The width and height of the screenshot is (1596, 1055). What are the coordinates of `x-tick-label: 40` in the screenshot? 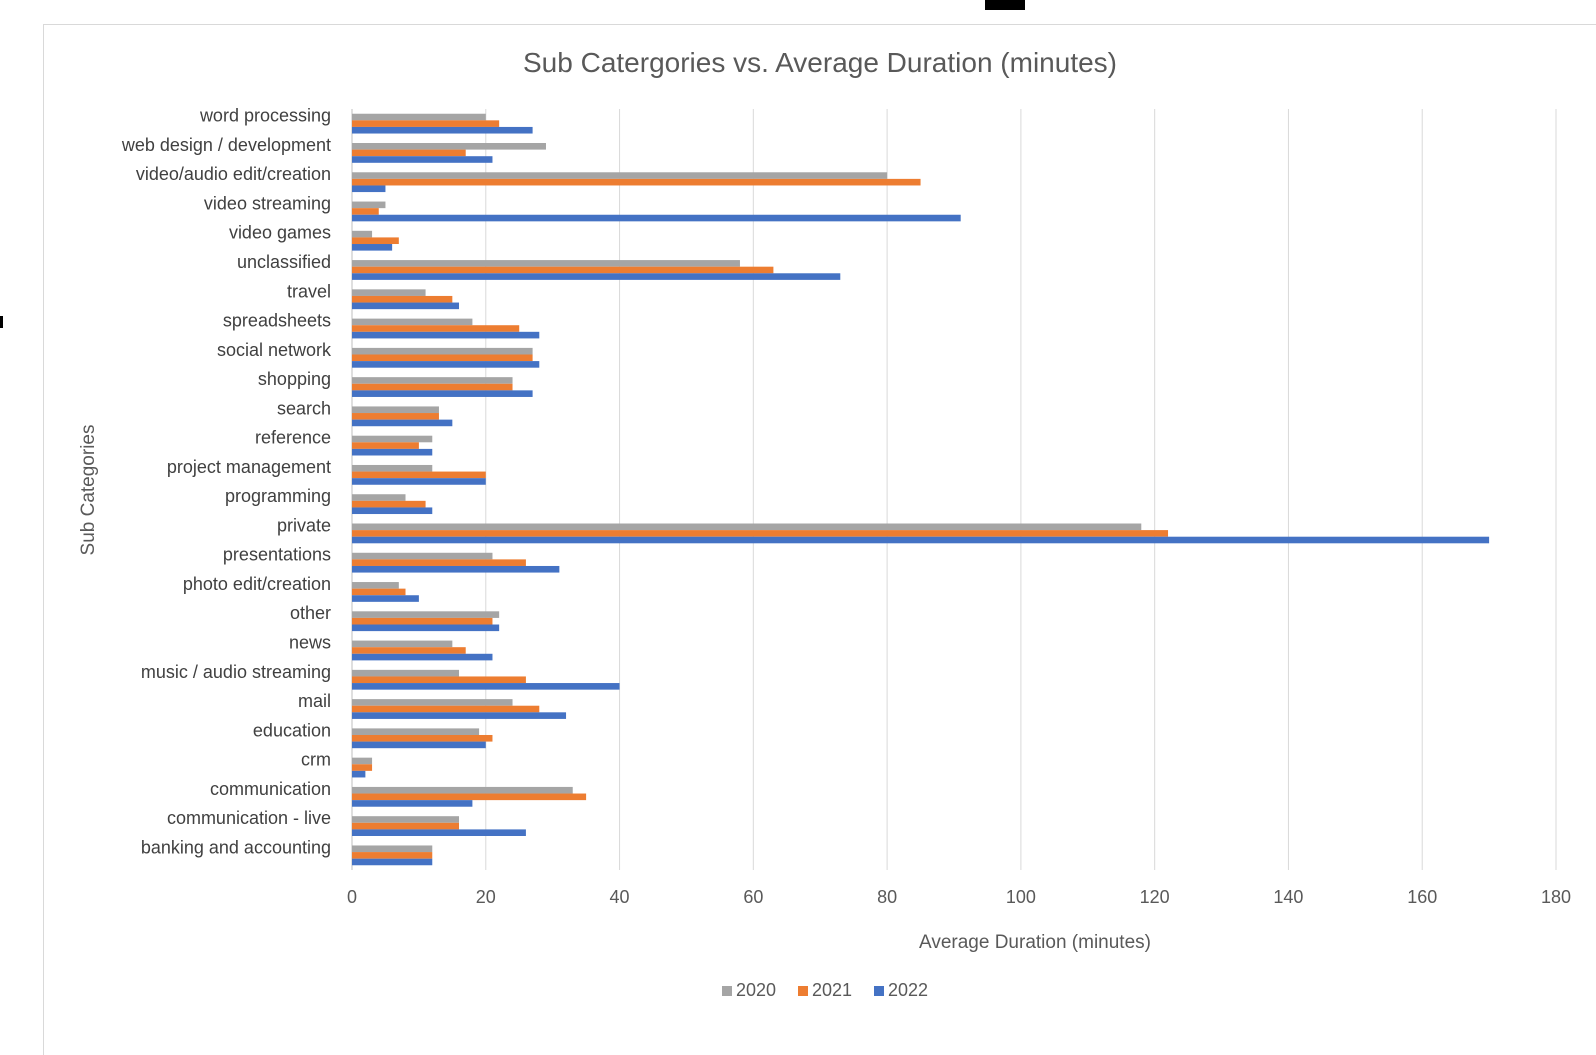 It's located at (620, 897).